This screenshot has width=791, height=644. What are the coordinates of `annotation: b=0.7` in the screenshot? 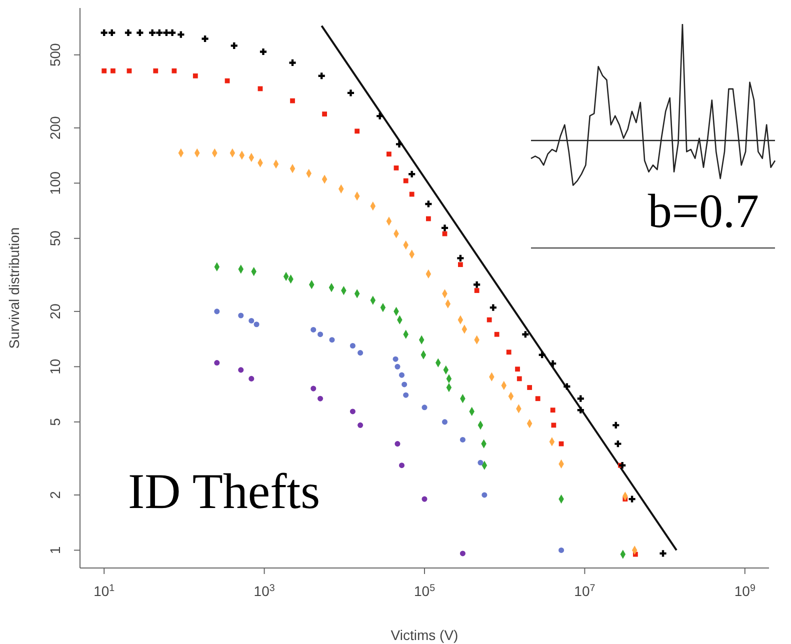 It's located at (703, 211).